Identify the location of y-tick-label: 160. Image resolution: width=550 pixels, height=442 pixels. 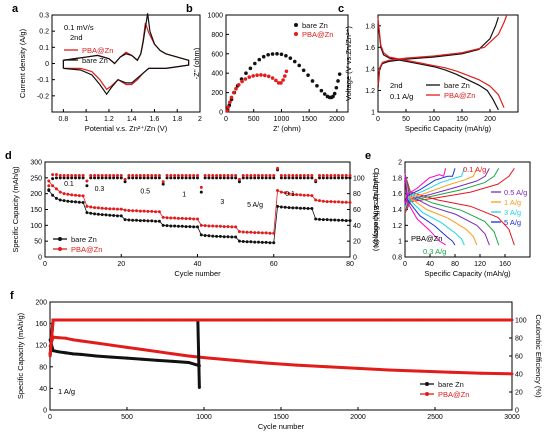
(41, 324).